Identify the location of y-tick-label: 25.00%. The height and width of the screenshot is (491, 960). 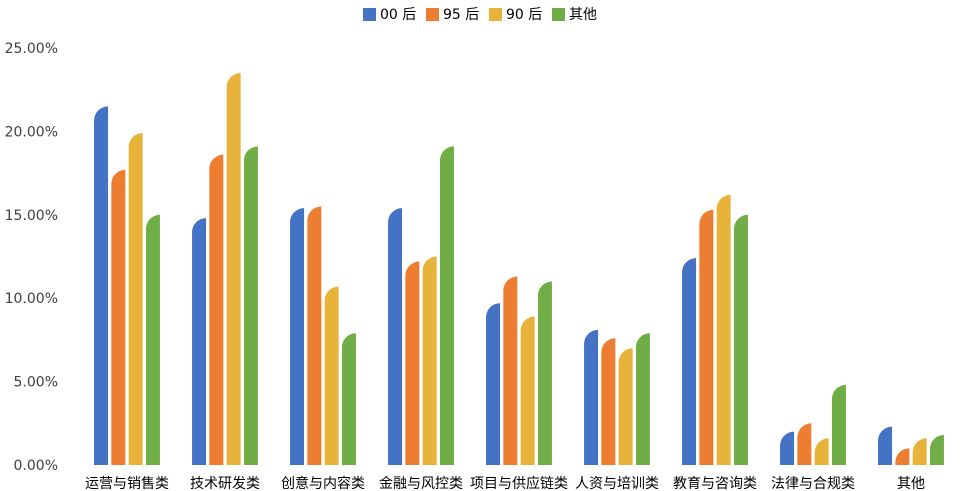
(31, 49).